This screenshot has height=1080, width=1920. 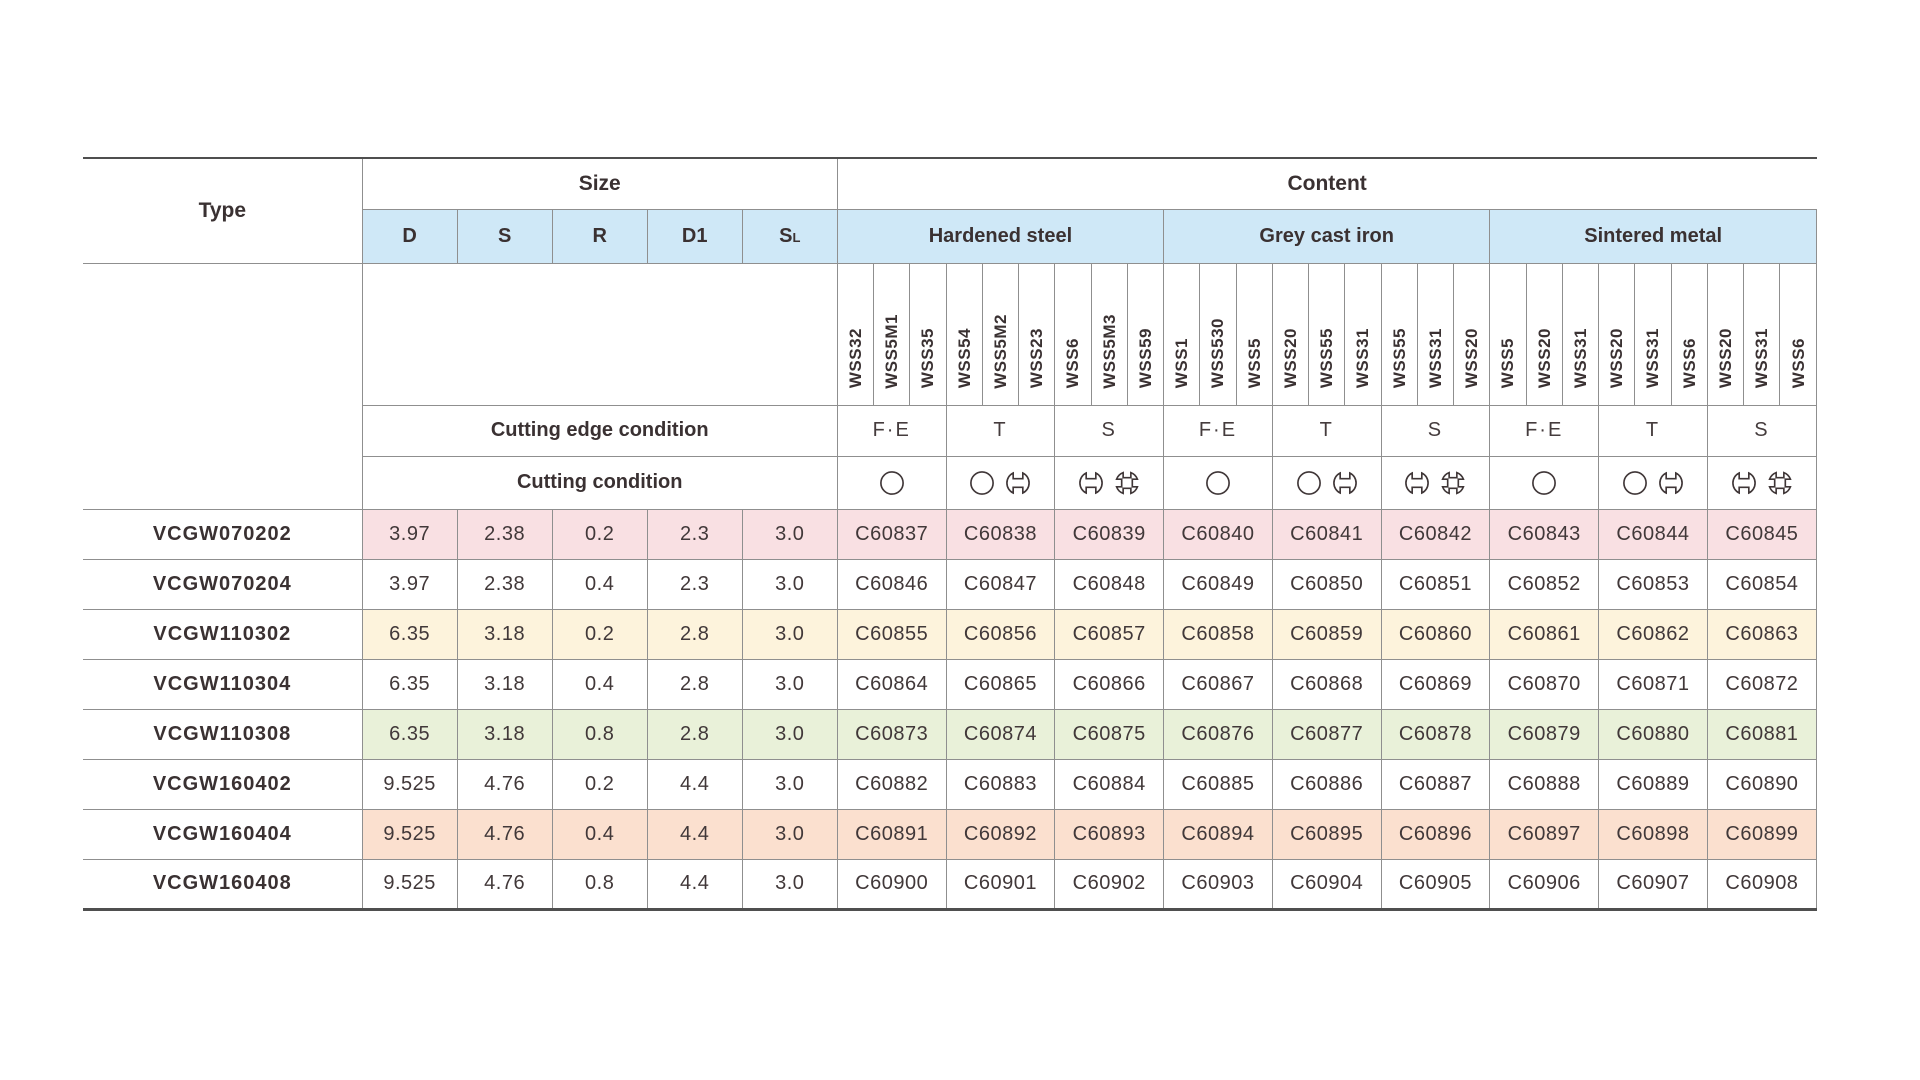 What do you see at coordinates (1653, 784) in the screenshot?
I see `code-cell: C60889` at bounding box center [1653, 784].